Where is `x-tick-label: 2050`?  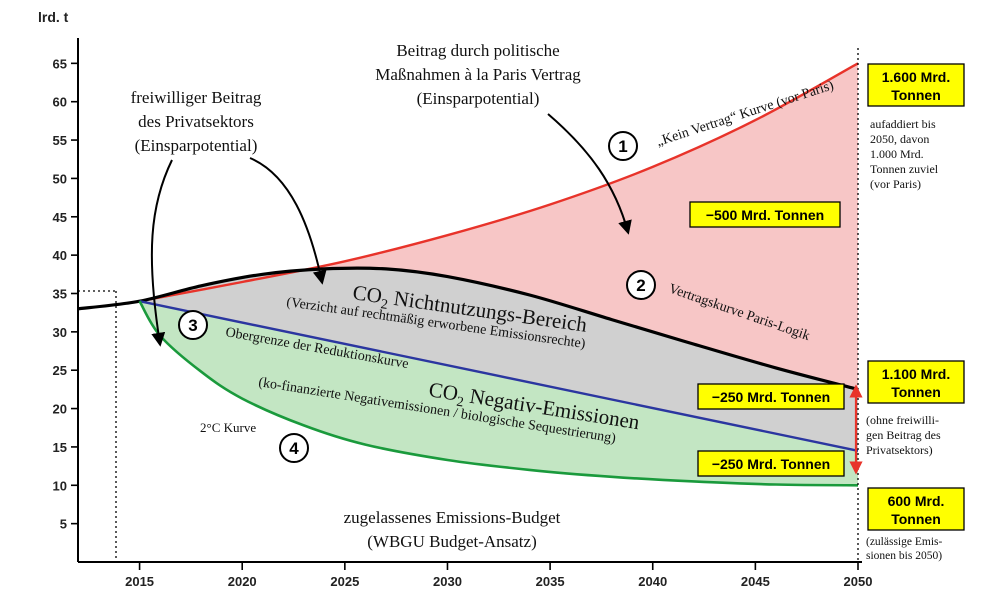
x-tick-label: 2050 is located at coordinates (858, 581).